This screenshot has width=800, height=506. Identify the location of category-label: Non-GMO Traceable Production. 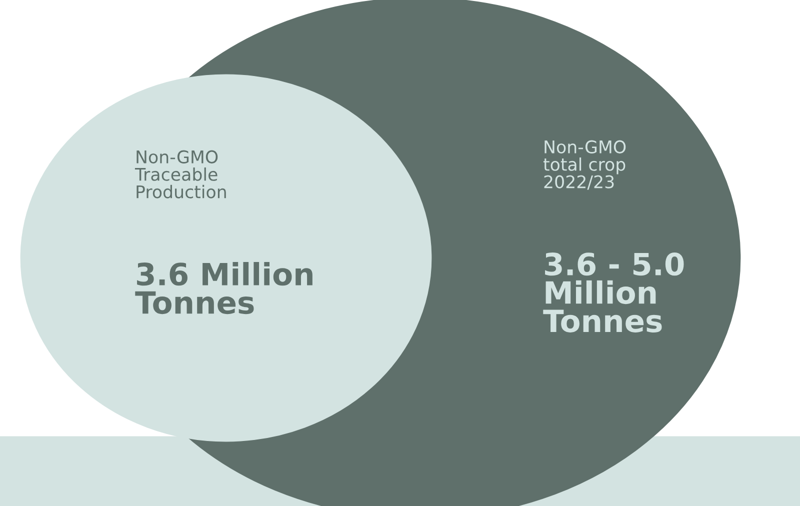
(180, 174).